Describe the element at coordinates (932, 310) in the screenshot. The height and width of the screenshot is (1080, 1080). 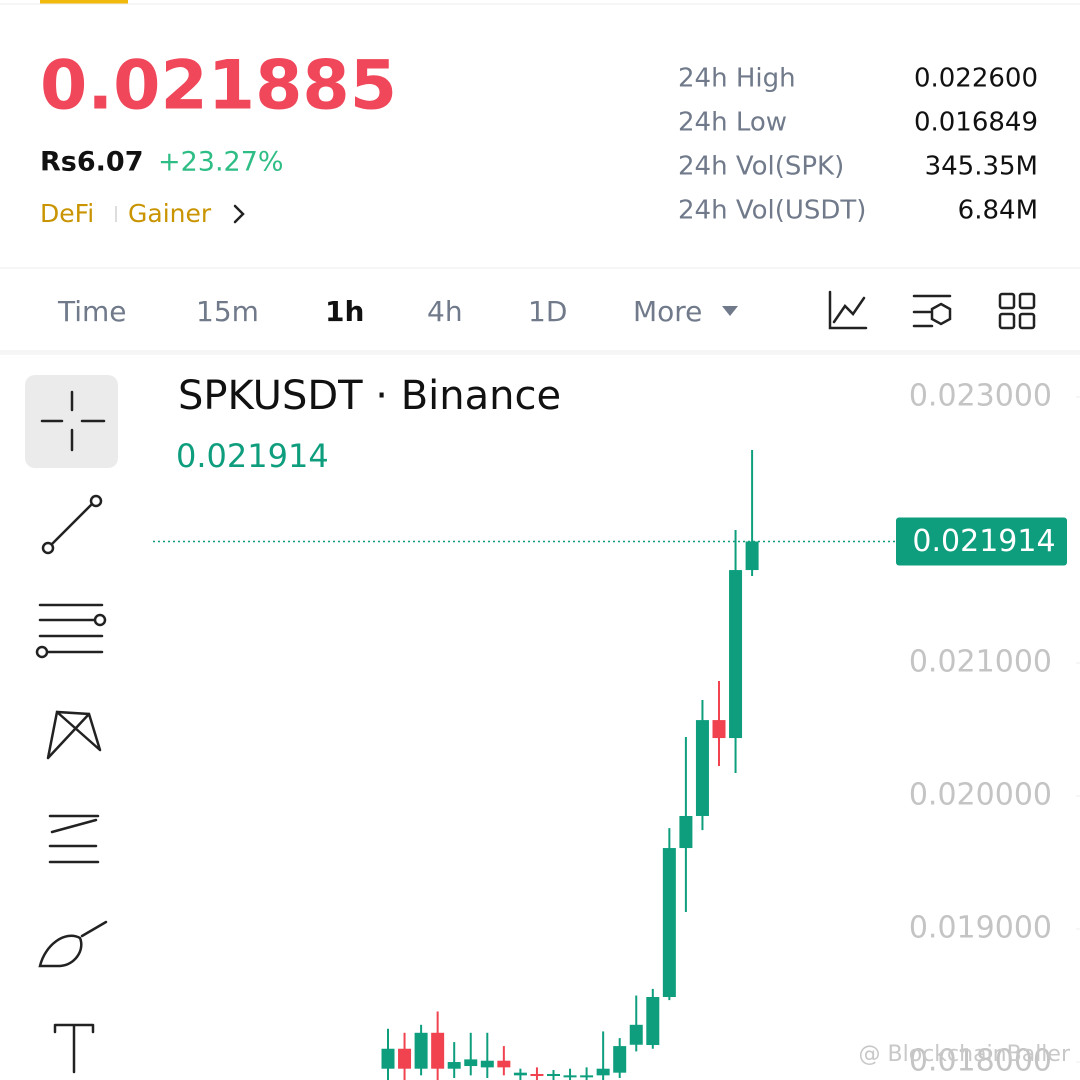
I see `chart-tools` at that location.